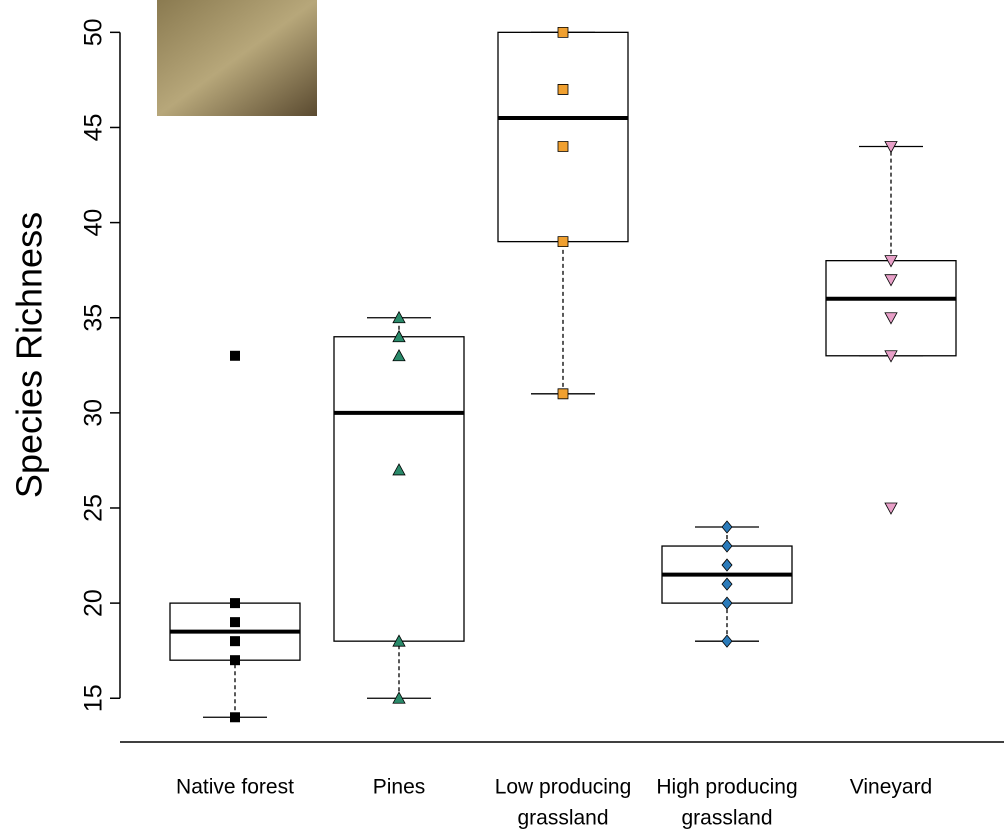 This screenshot has width=1004, height=833. Describe the element at coordinates (94, 698) in the screenshot. I see `y-tick-label: 15` at that location.